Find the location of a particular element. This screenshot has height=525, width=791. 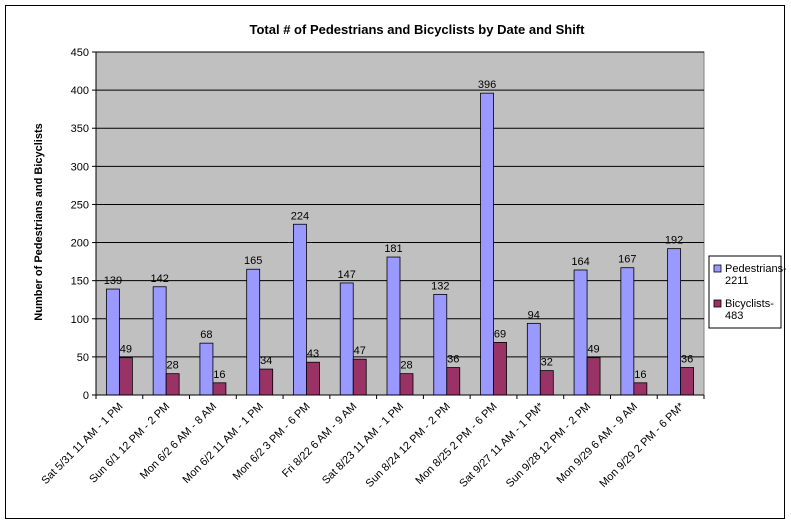

y-tick-label: 300 is located at coordinates (80, 167).